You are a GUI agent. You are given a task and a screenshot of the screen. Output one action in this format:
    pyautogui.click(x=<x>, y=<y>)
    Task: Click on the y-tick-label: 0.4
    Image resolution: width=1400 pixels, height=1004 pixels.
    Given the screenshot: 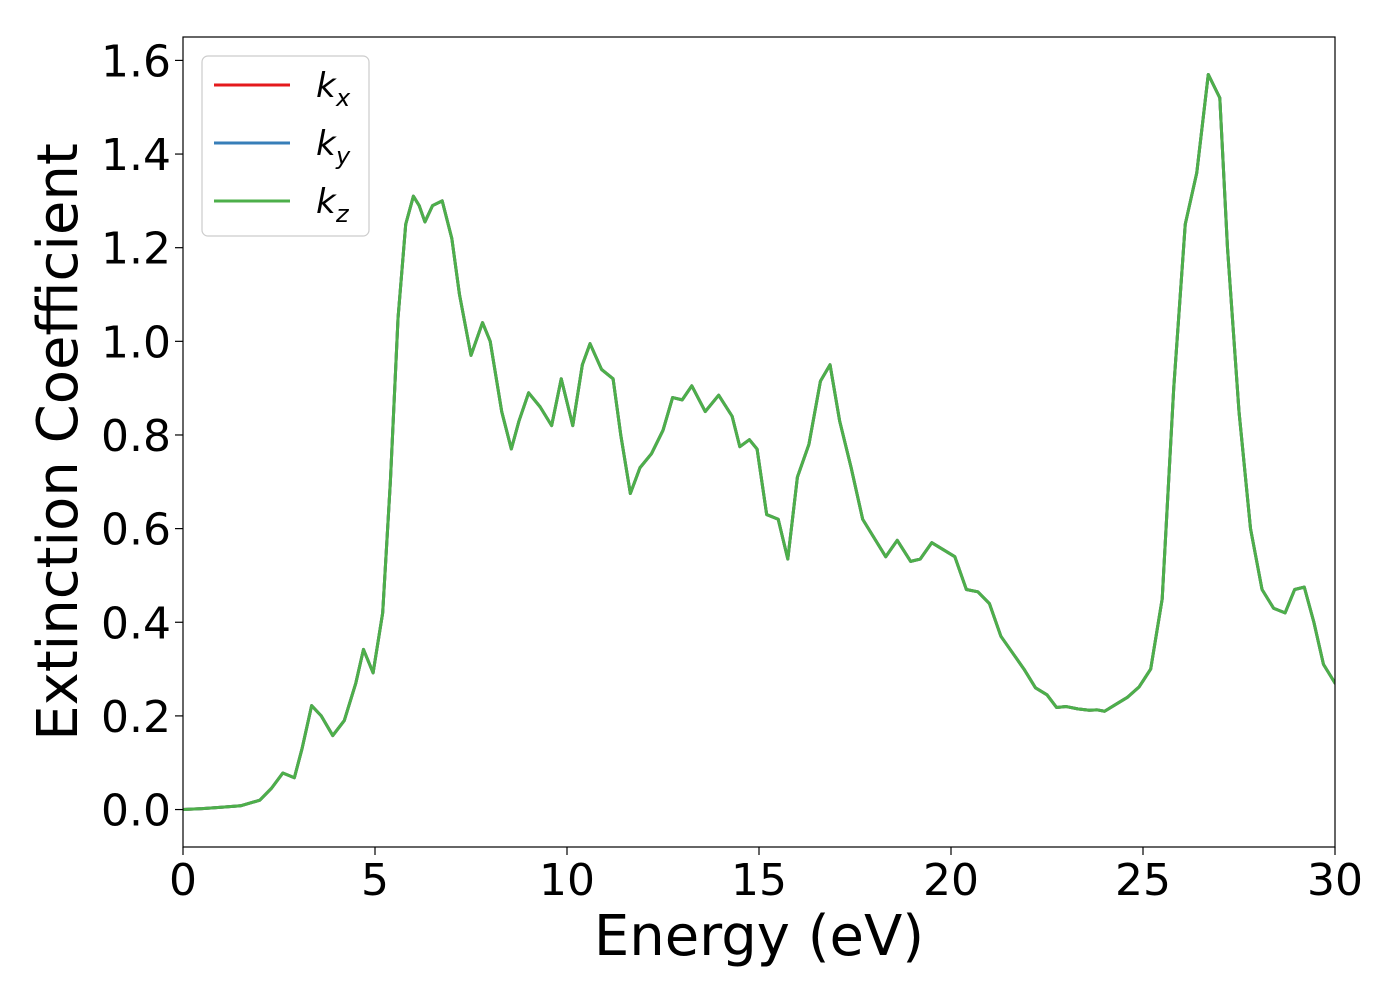 What is the action you would take?
    pyautogui.click(x=136, y=623)
    